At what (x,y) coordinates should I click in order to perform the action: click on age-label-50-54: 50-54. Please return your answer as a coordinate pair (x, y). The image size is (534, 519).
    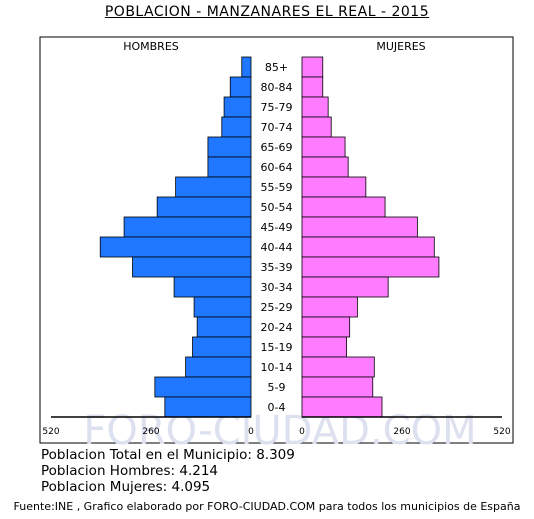
    Looking at the image, I should click on (277, 207).